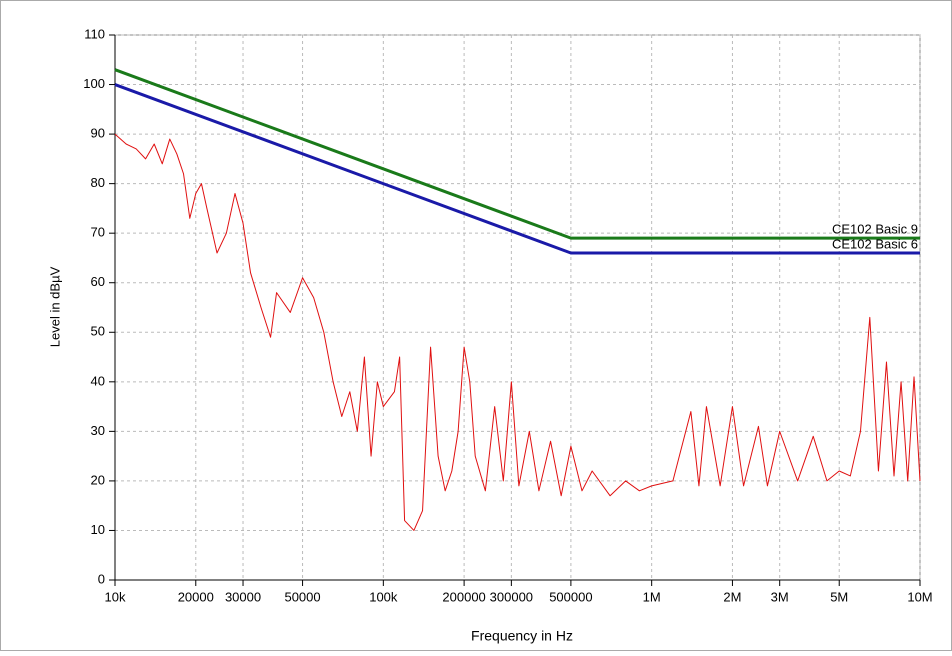 This screenshot has height=656, width=952. I want to click on x-tick-label: 500000, so click(570, 596).